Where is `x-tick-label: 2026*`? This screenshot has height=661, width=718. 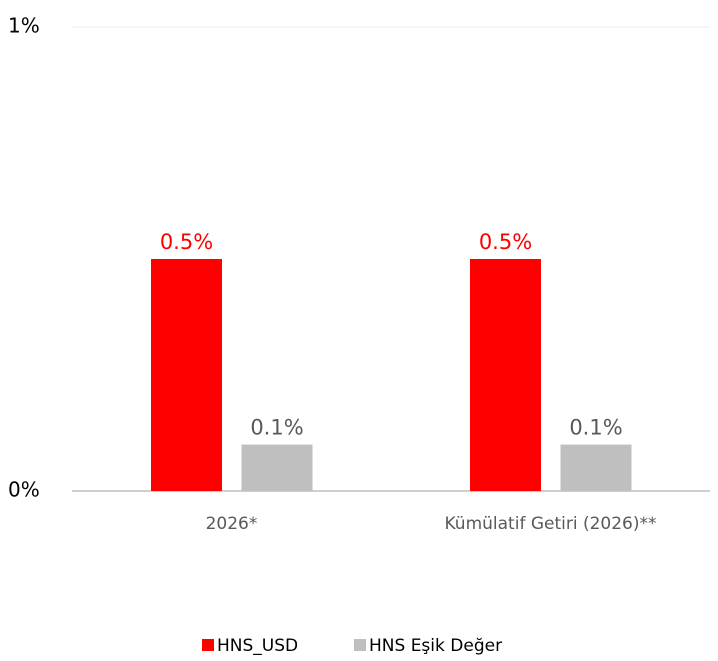 x-tick-label: 2026* is located at coordinates (232, 524).